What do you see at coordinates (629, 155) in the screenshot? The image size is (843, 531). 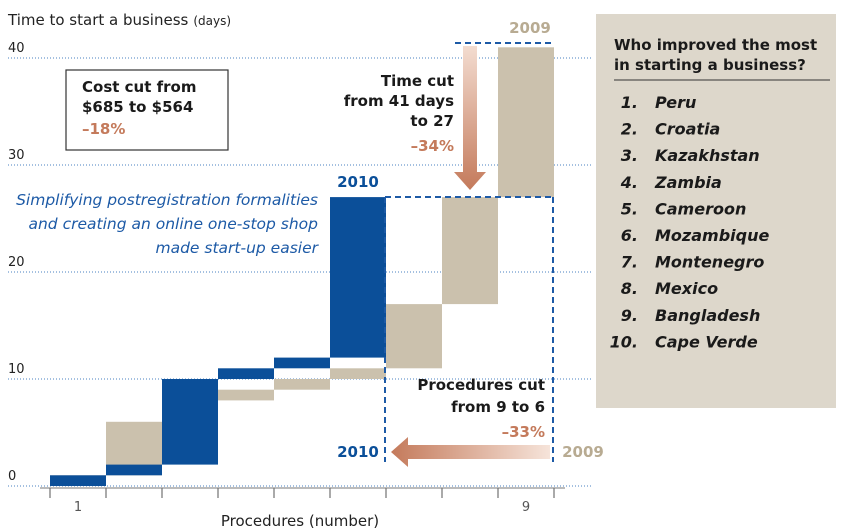 I see `panel-rank: 3.` at bounding box center [629, 155].